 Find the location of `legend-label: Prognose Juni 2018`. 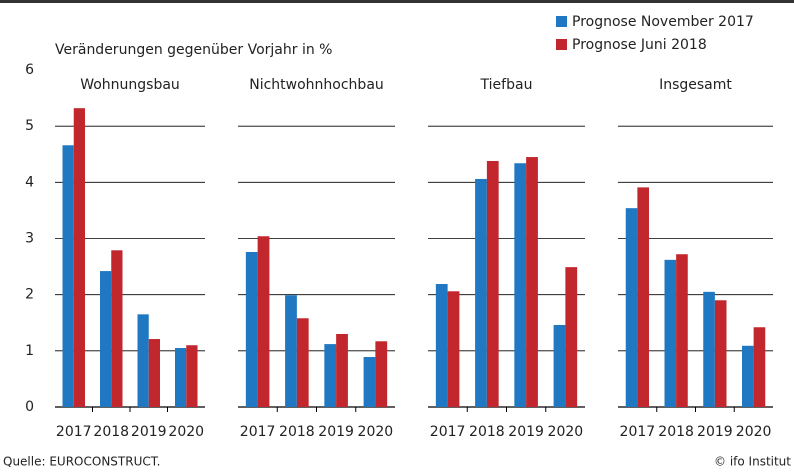

legend-label: Prognose Juni 2018 is located at coordinates (639, 45).